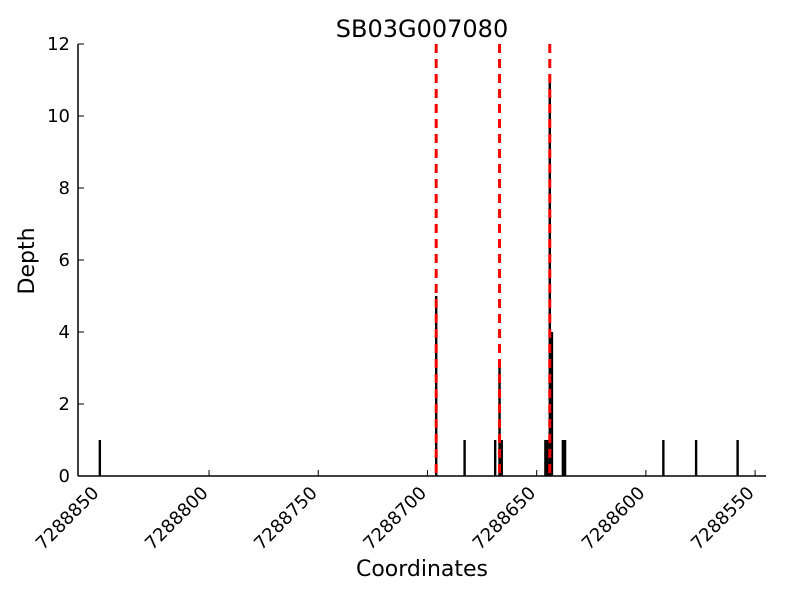 Image resolution: width=800 pixels, height=600 pixels. Describe the element at coordinates (64, 188) in the screenshot. I see `y-tick-label: 8` at that location.